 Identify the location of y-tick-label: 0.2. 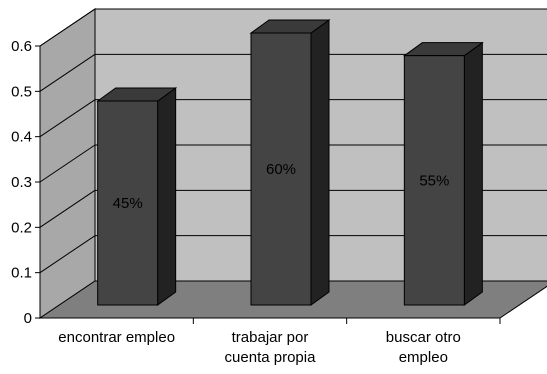
(21, 227).